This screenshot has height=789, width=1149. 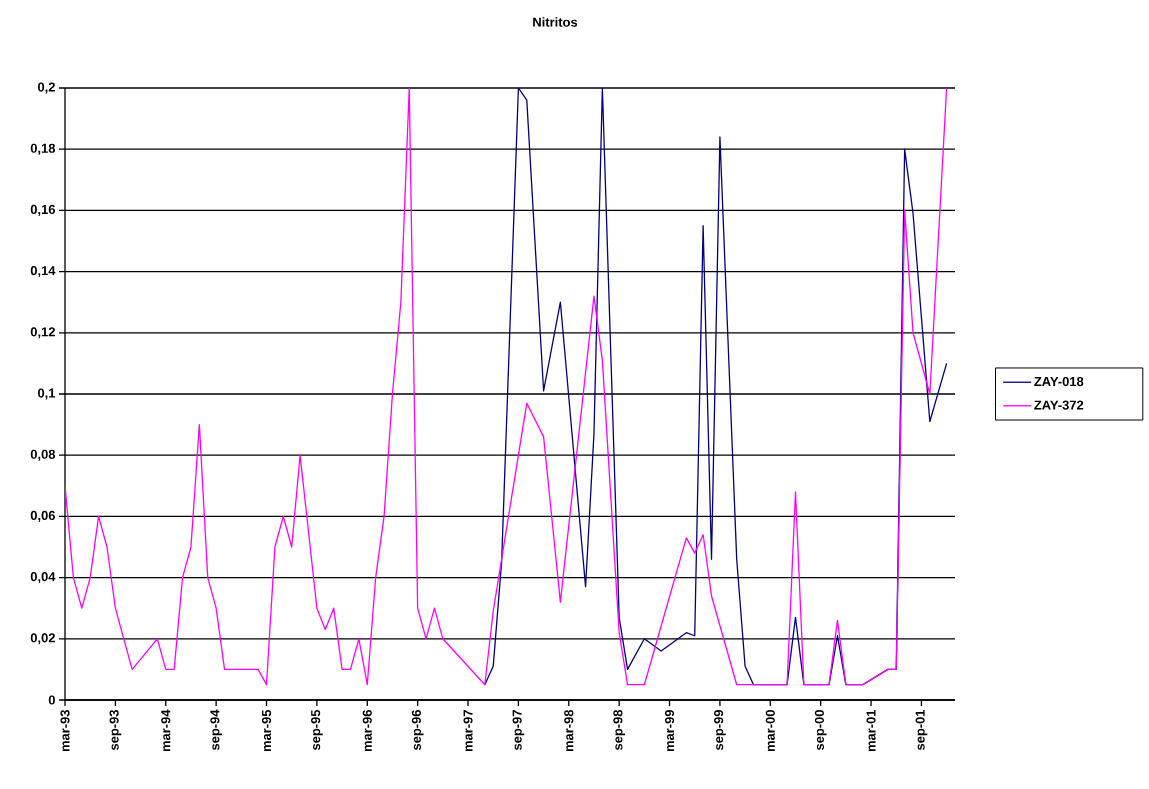 What do you see at coordinates (317, 730) in the screenshot?
I see `x-tick-label: sep-95` at bounding box center [317, 730].